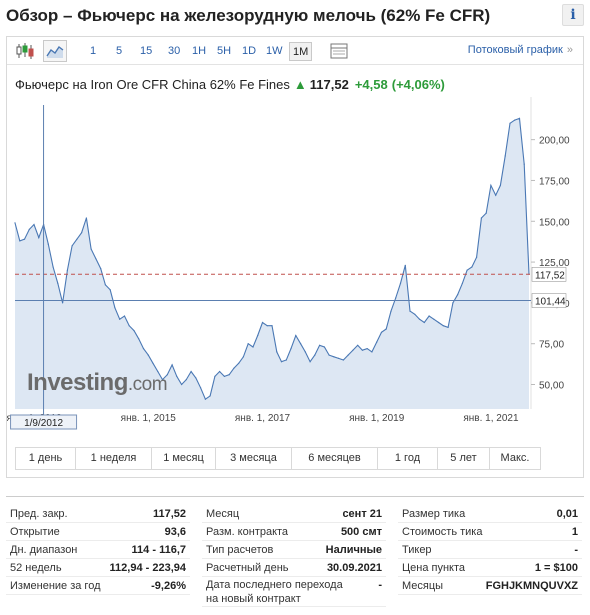 The image size is (590, 615). Describe the element at coordinates (353, 550) in the screenshot. I see `stat-value: Наличные` at that location.